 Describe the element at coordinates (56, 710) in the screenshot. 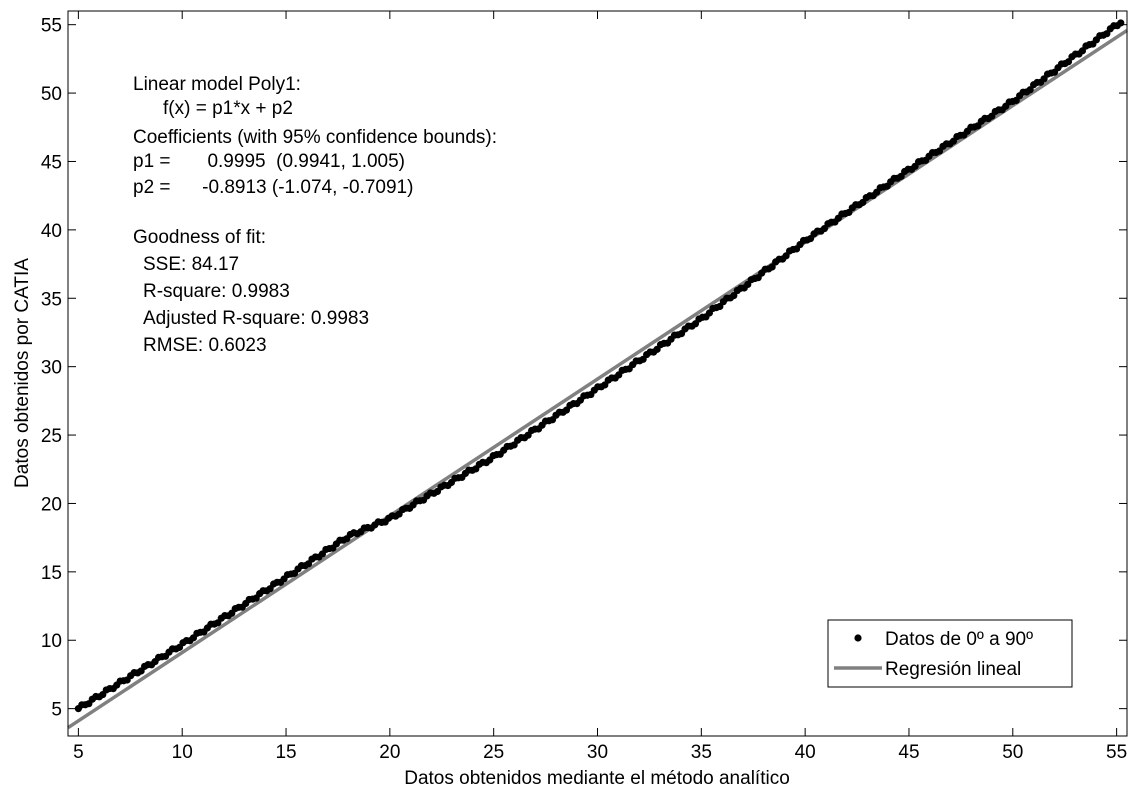

I see `y-tick-label: 5` at that location.